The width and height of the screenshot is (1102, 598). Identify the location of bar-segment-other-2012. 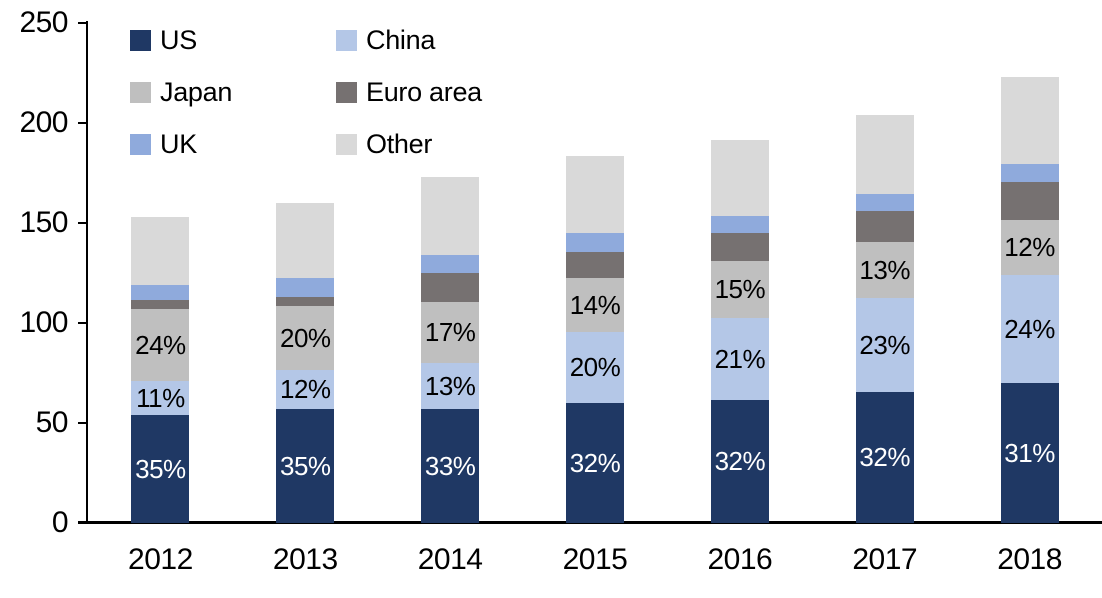
(160, 251).